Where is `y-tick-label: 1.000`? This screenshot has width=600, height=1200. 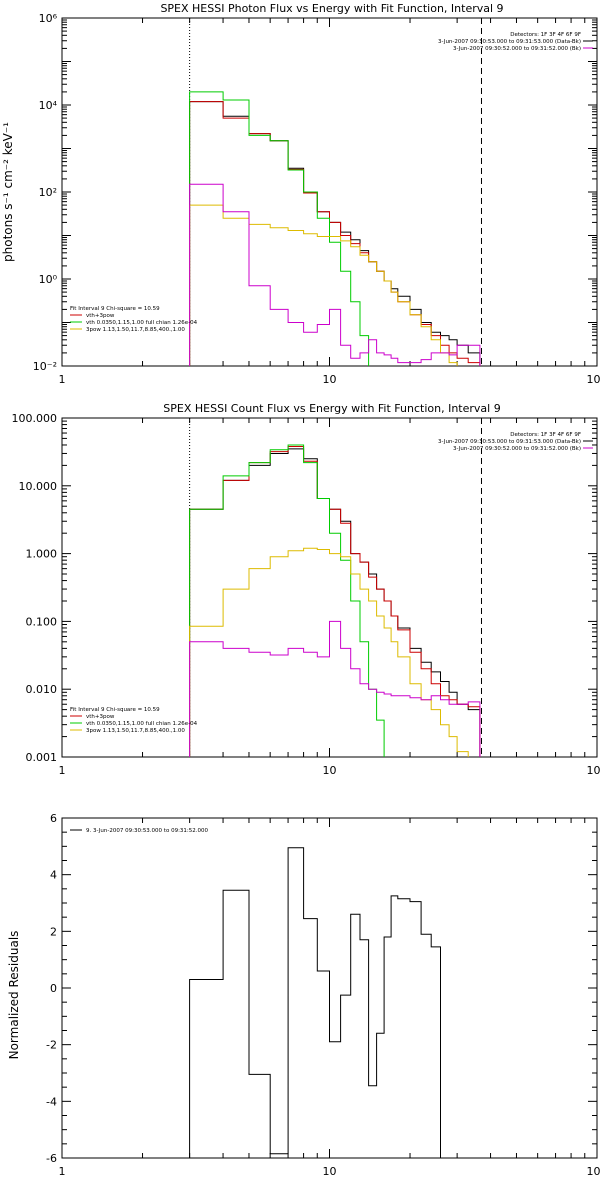 y-tick-label: 1.000 is located at coordinates (42, 554).